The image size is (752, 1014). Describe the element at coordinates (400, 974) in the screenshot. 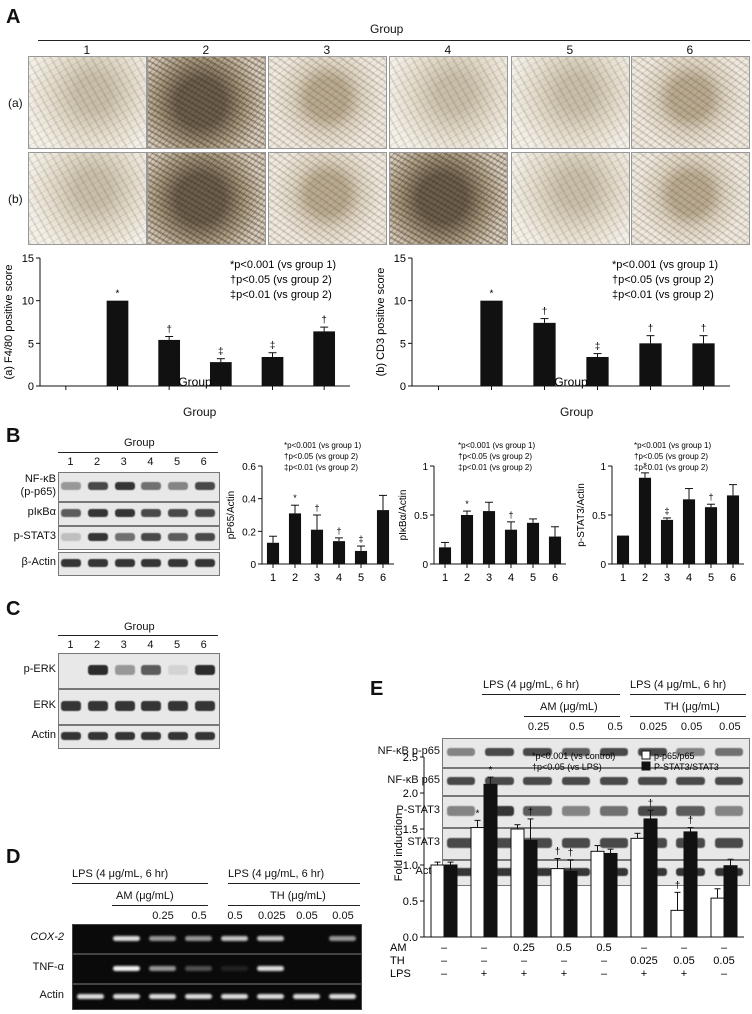

I see `condition-label: LPS` at that location.